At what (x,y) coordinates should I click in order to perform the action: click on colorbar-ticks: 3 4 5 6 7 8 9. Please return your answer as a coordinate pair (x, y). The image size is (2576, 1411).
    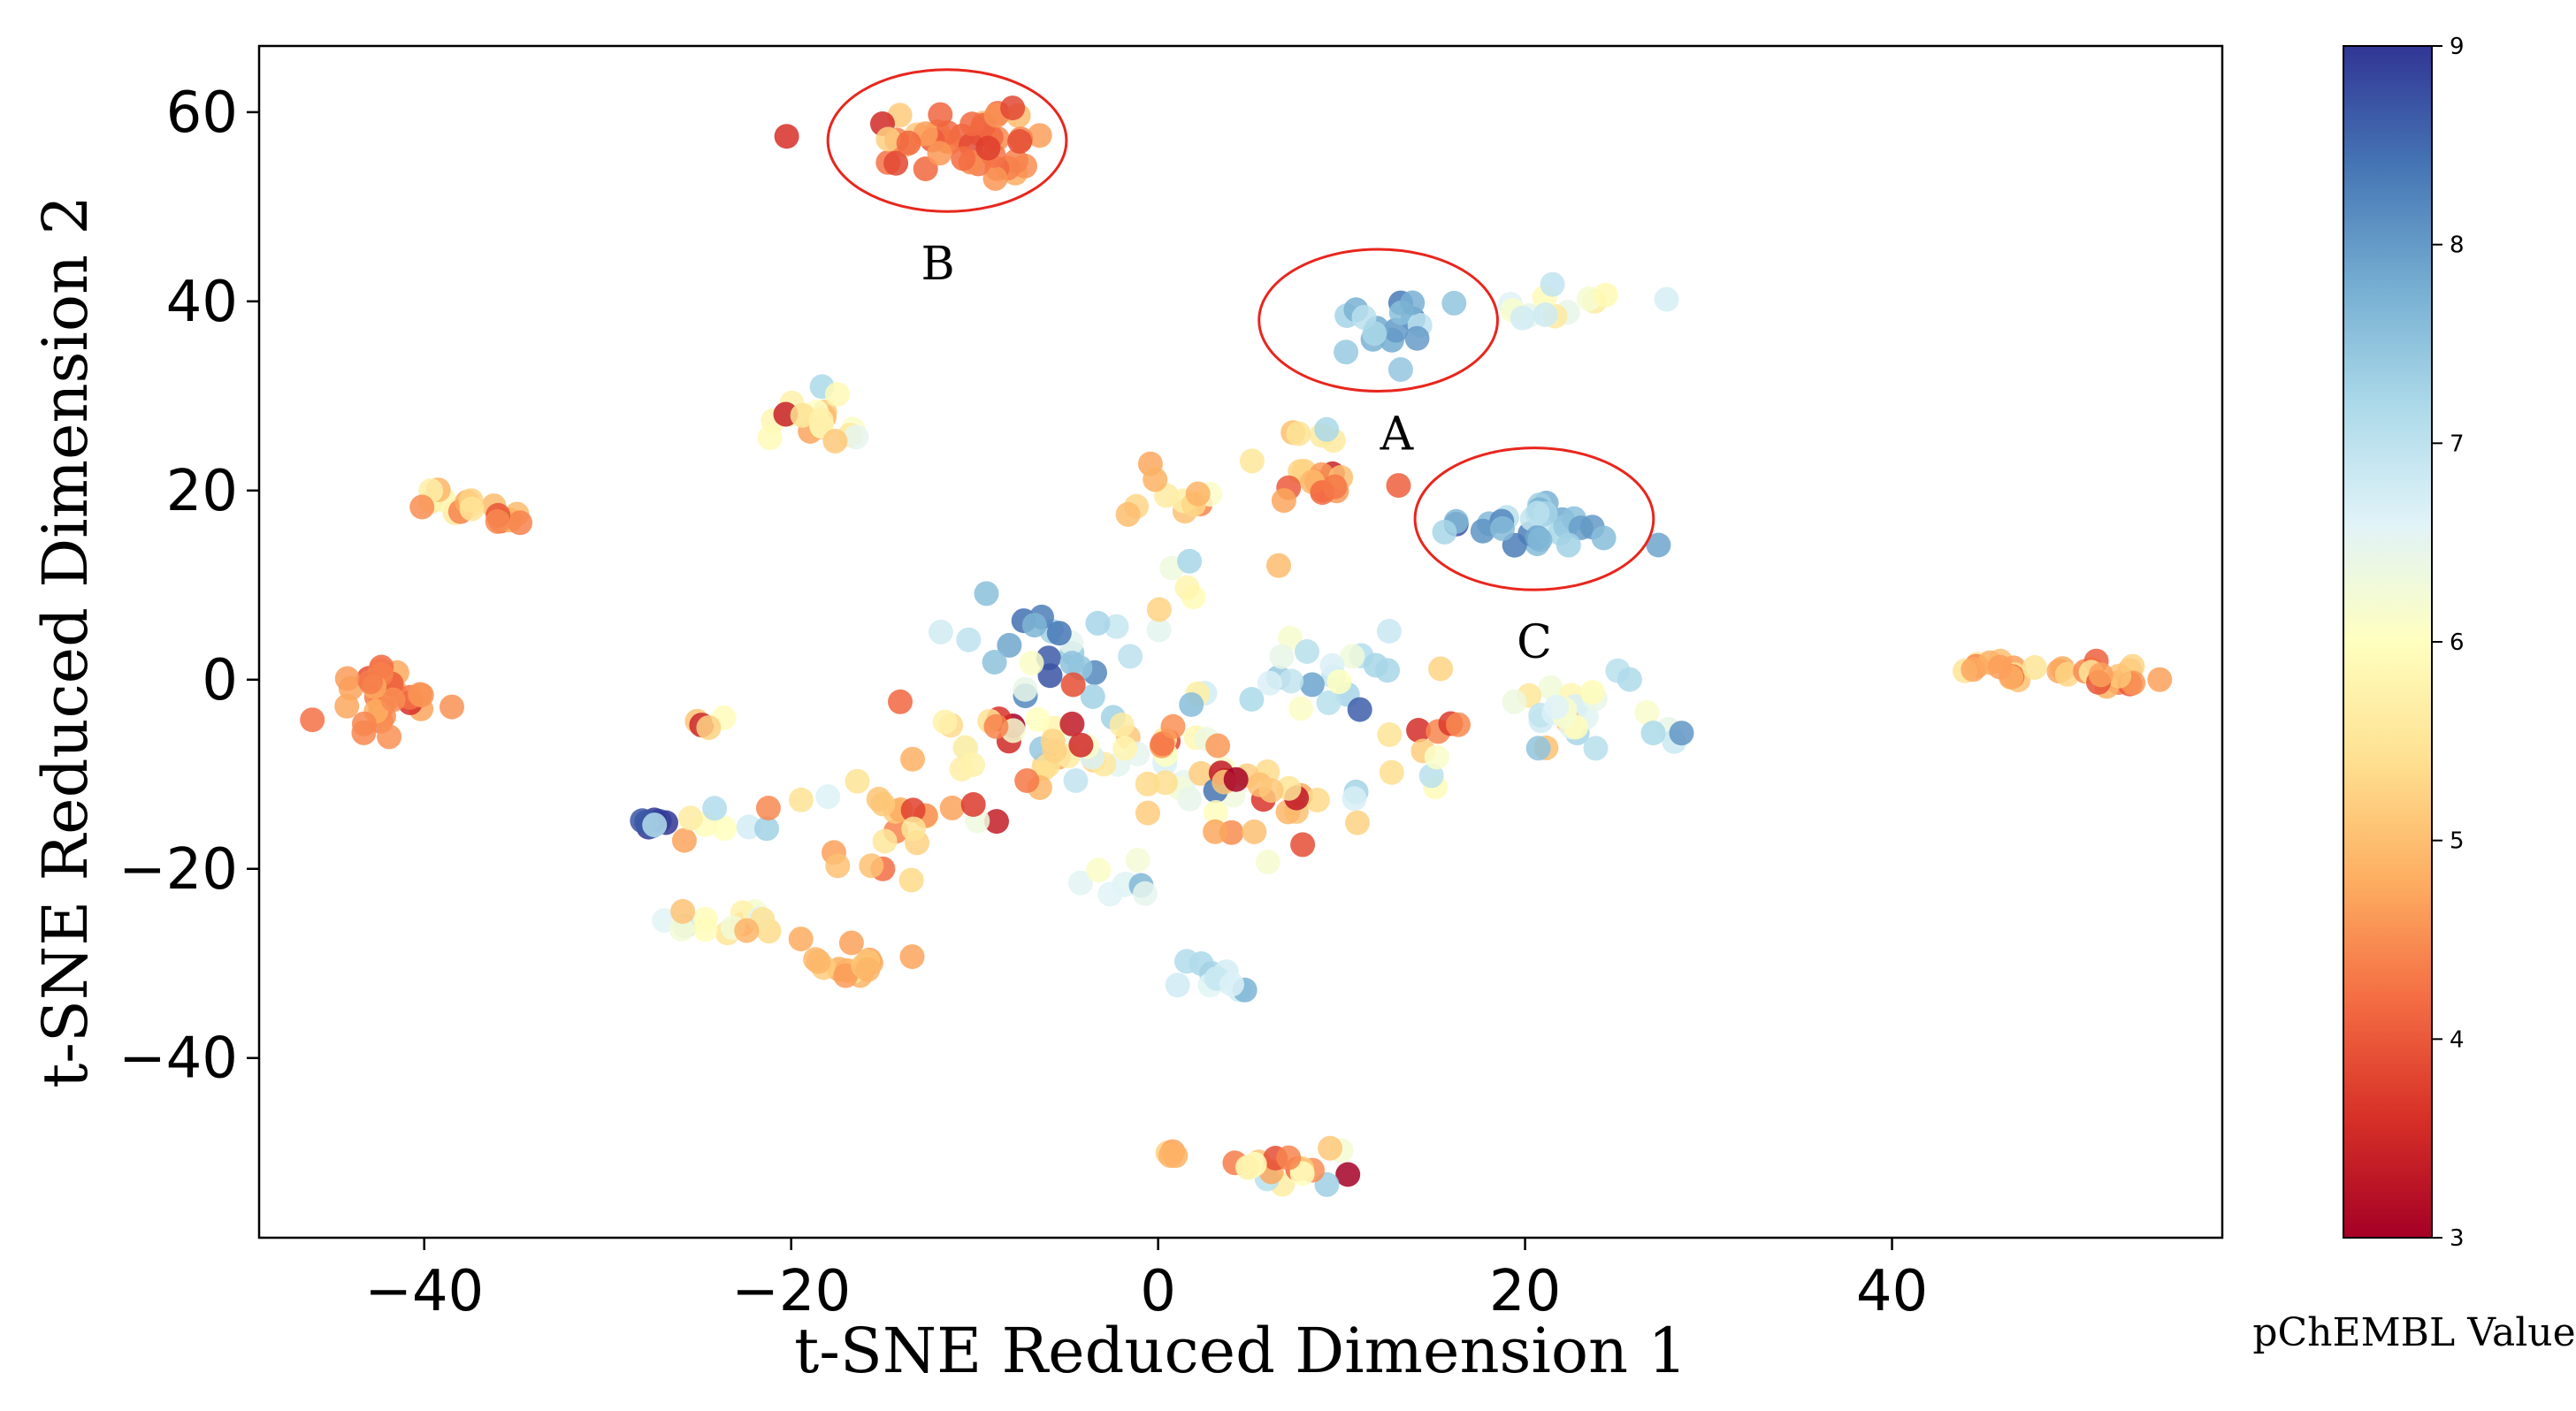
    Looking at the image, I should click on (2448, 643).